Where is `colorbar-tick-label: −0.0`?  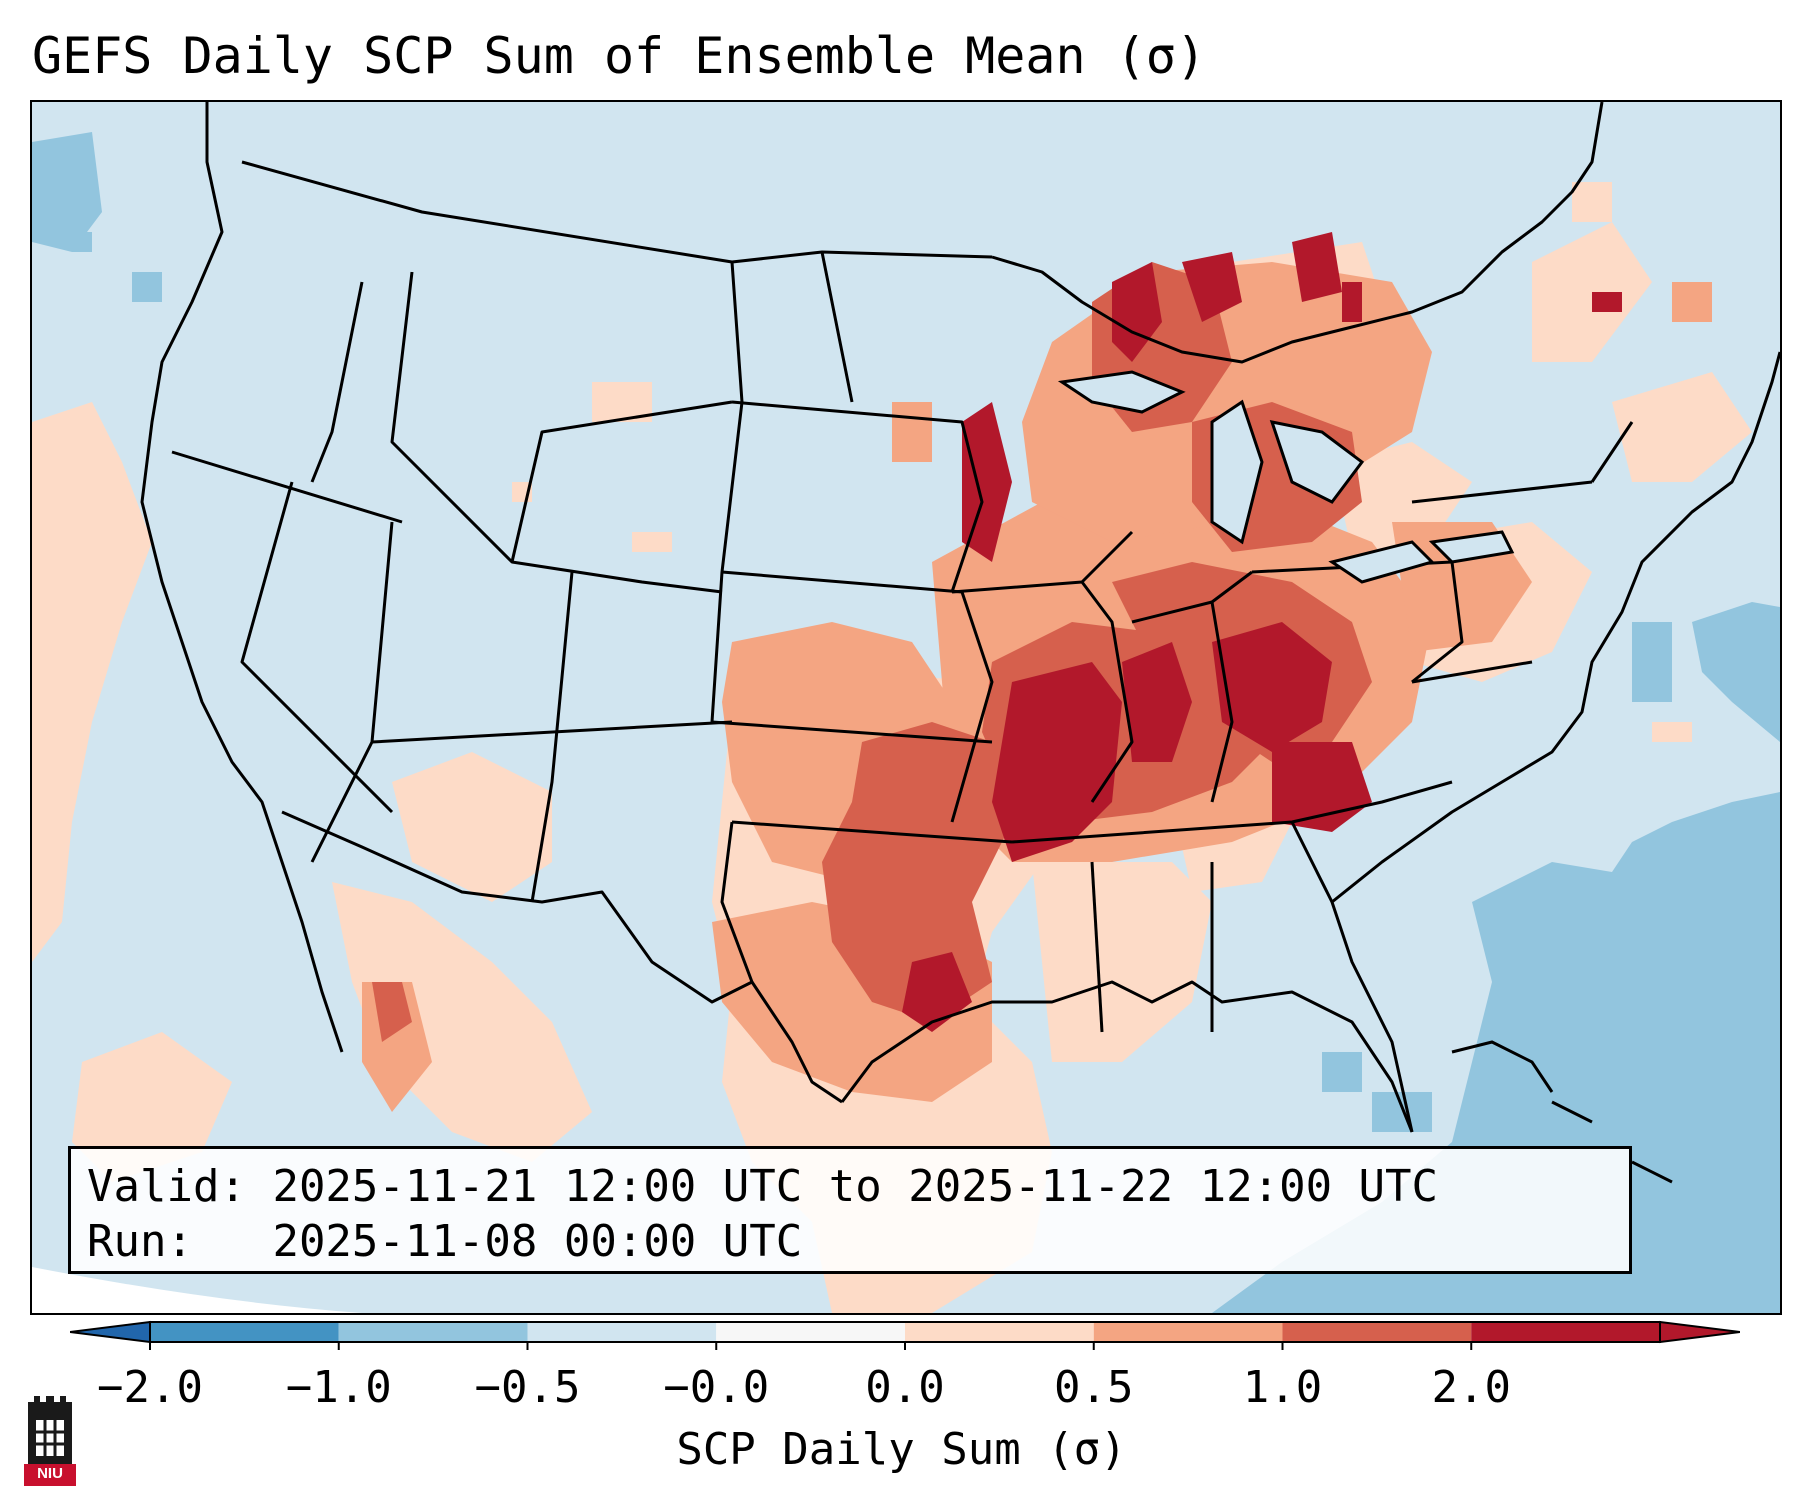 colorbar-tick-label: −0.0 is located at coordinates (716, 1387).